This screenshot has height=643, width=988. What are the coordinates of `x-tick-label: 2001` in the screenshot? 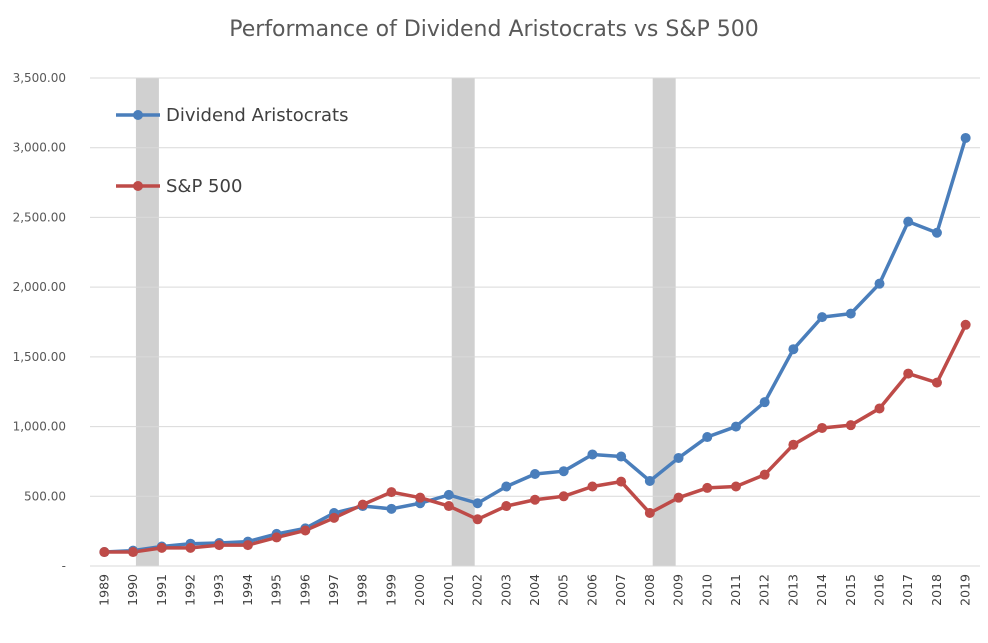 It's located at (448, 590).